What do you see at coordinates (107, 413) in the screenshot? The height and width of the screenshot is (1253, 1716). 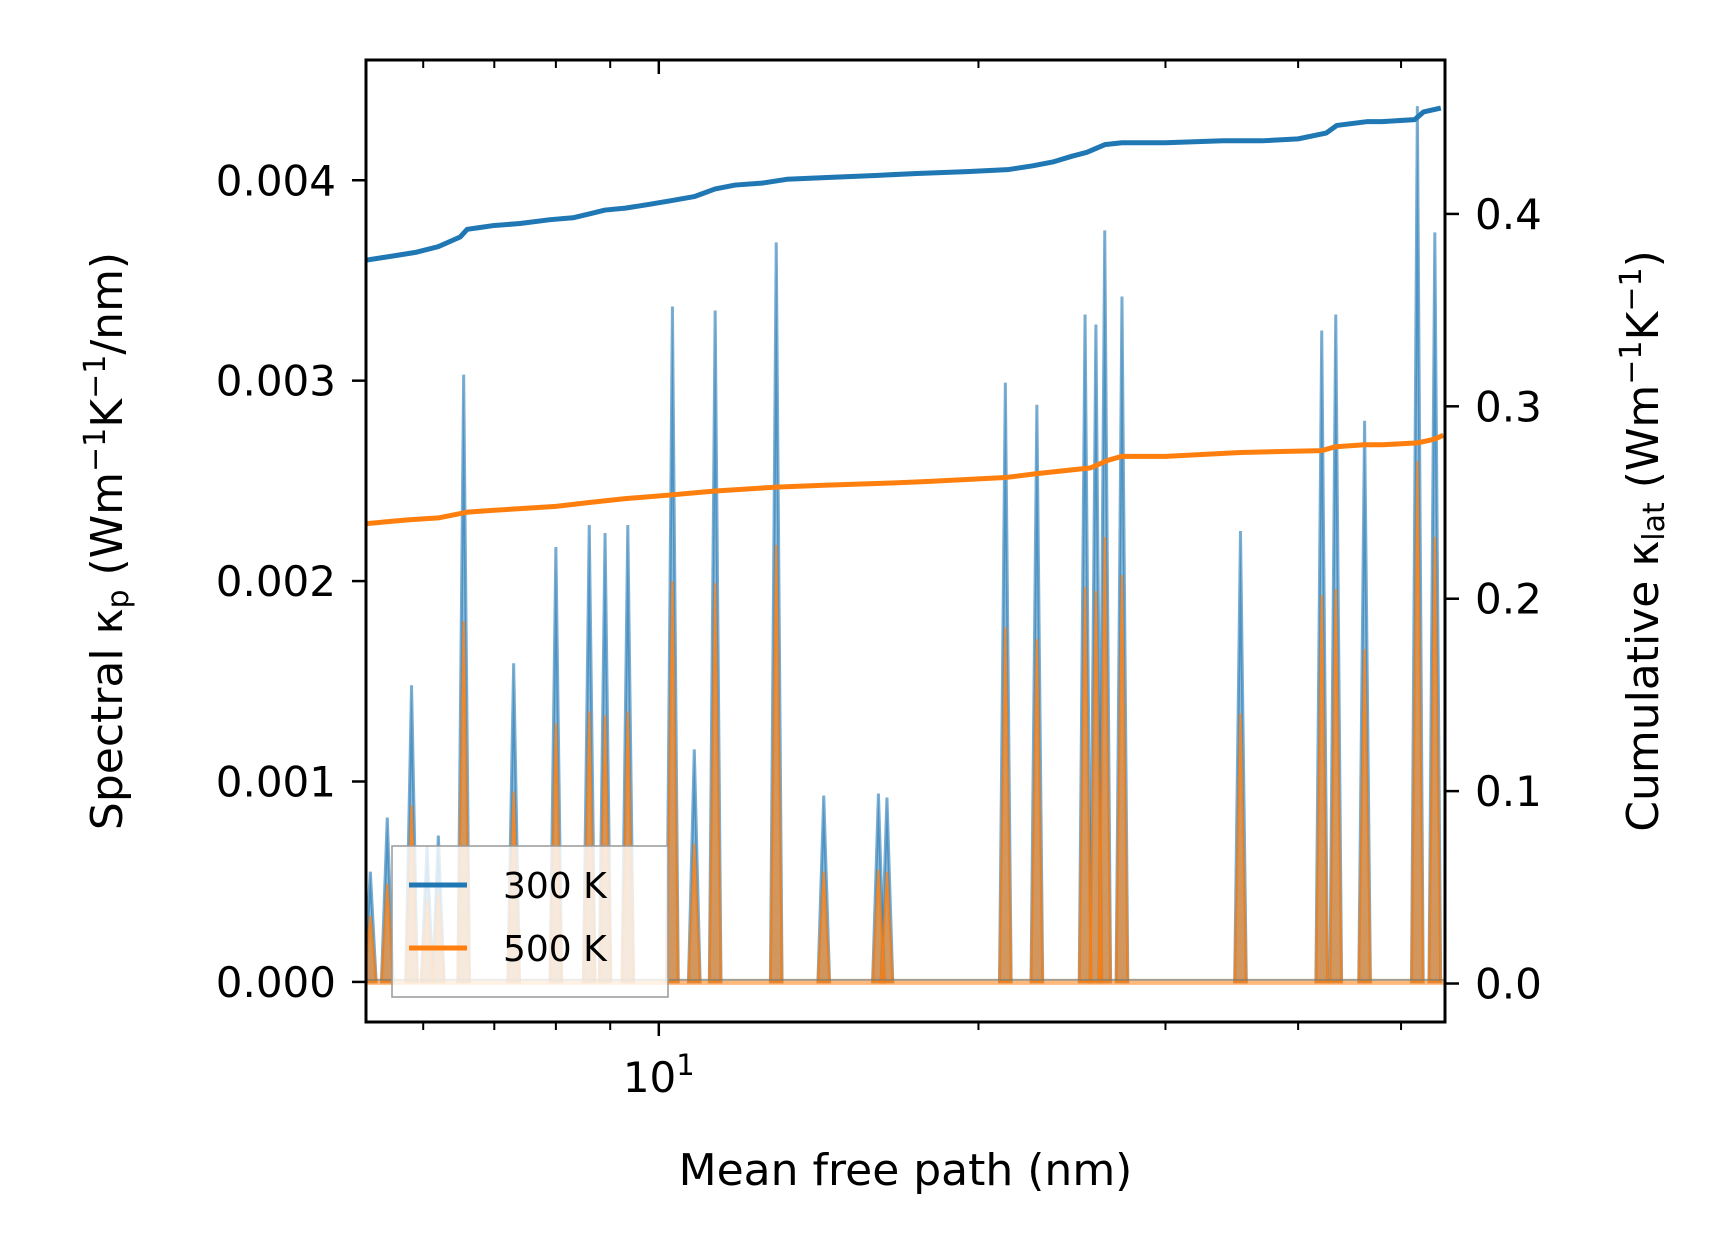 I see `y-left-label-k: K` at bounding box center [107, 413].